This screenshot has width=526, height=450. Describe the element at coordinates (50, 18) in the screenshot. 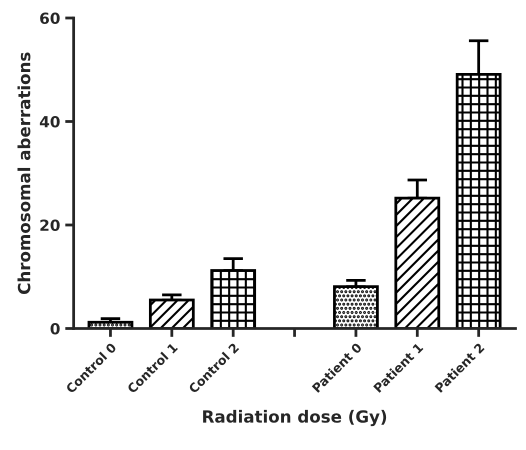

I see `y-tick-label: 60` at that location.